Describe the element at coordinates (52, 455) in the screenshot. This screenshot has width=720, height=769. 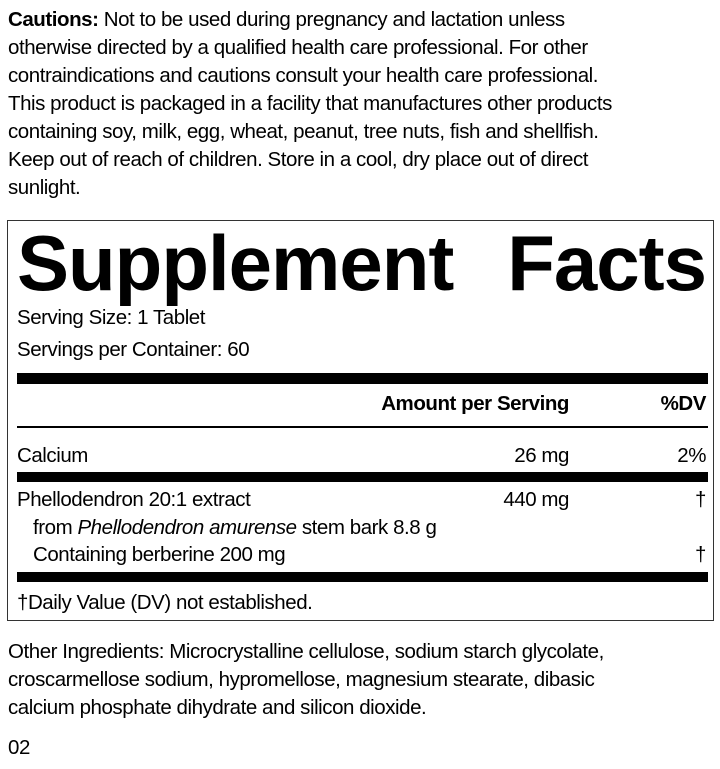
I see `calcium-name: Calcium` at that location.